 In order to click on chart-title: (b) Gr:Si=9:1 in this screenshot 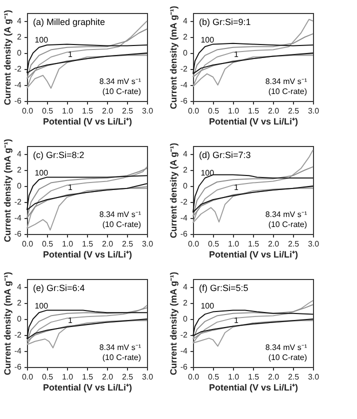, I will do `click(225, 22)`.